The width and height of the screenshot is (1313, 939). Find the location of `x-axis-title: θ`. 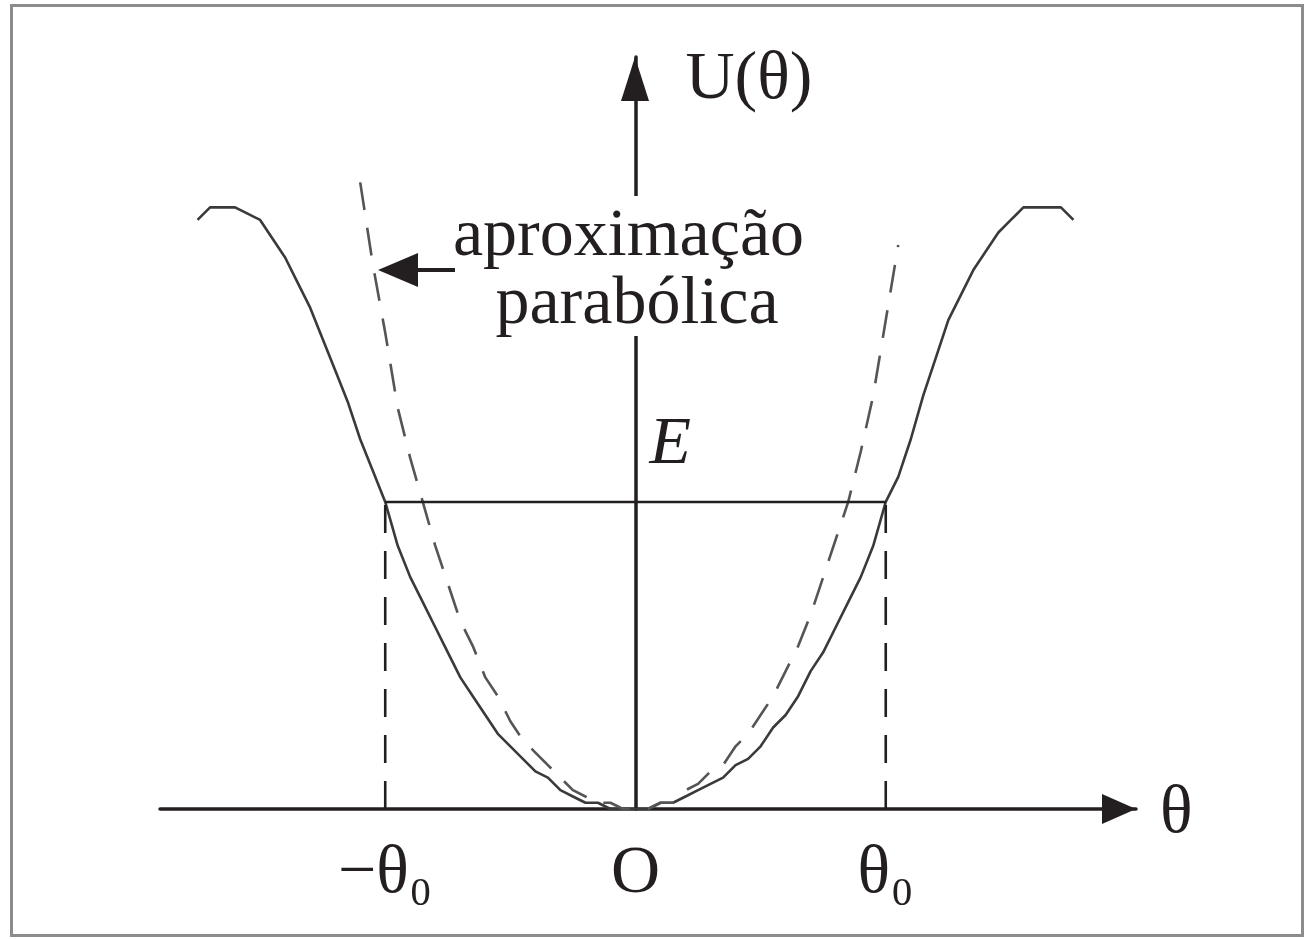

x-axis-title: θ is located at coordinates (1176, 809).